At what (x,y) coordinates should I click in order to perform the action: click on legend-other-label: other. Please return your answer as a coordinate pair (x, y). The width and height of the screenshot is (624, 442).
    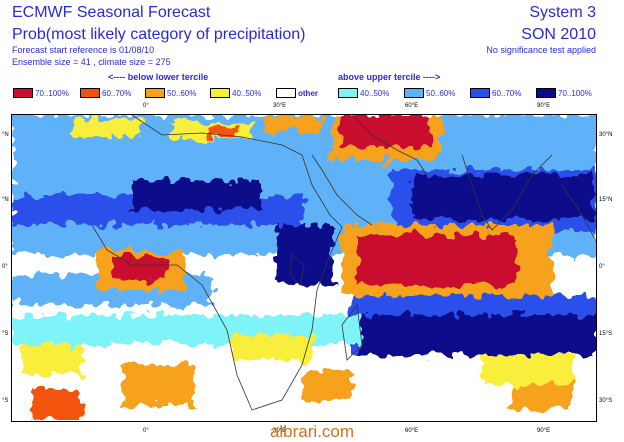
    Looking at the image, I should click on (308, 93).